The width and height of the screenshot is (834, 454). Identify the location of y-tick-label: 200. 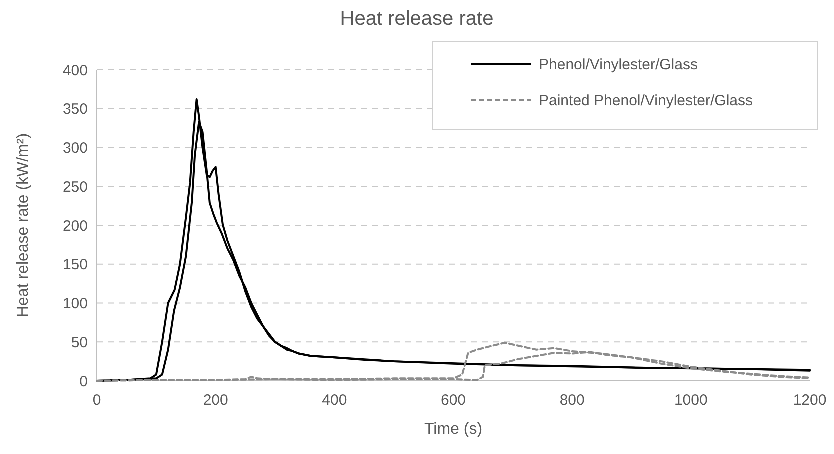
(75, 226).